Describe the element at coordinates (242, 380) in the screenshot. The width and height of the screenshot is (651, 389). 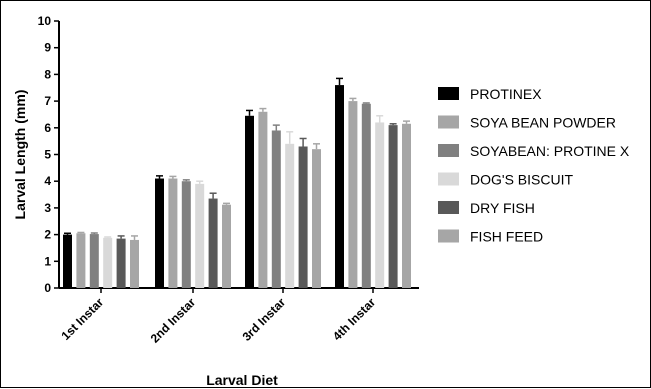
I see `x-axis-title: Larval Diet` at that location.